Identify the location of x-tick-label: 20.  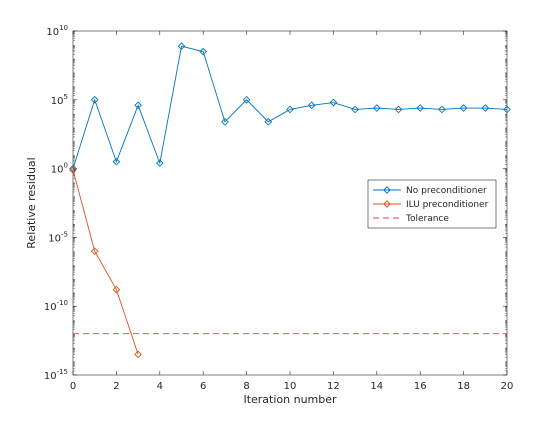
(507, 386).